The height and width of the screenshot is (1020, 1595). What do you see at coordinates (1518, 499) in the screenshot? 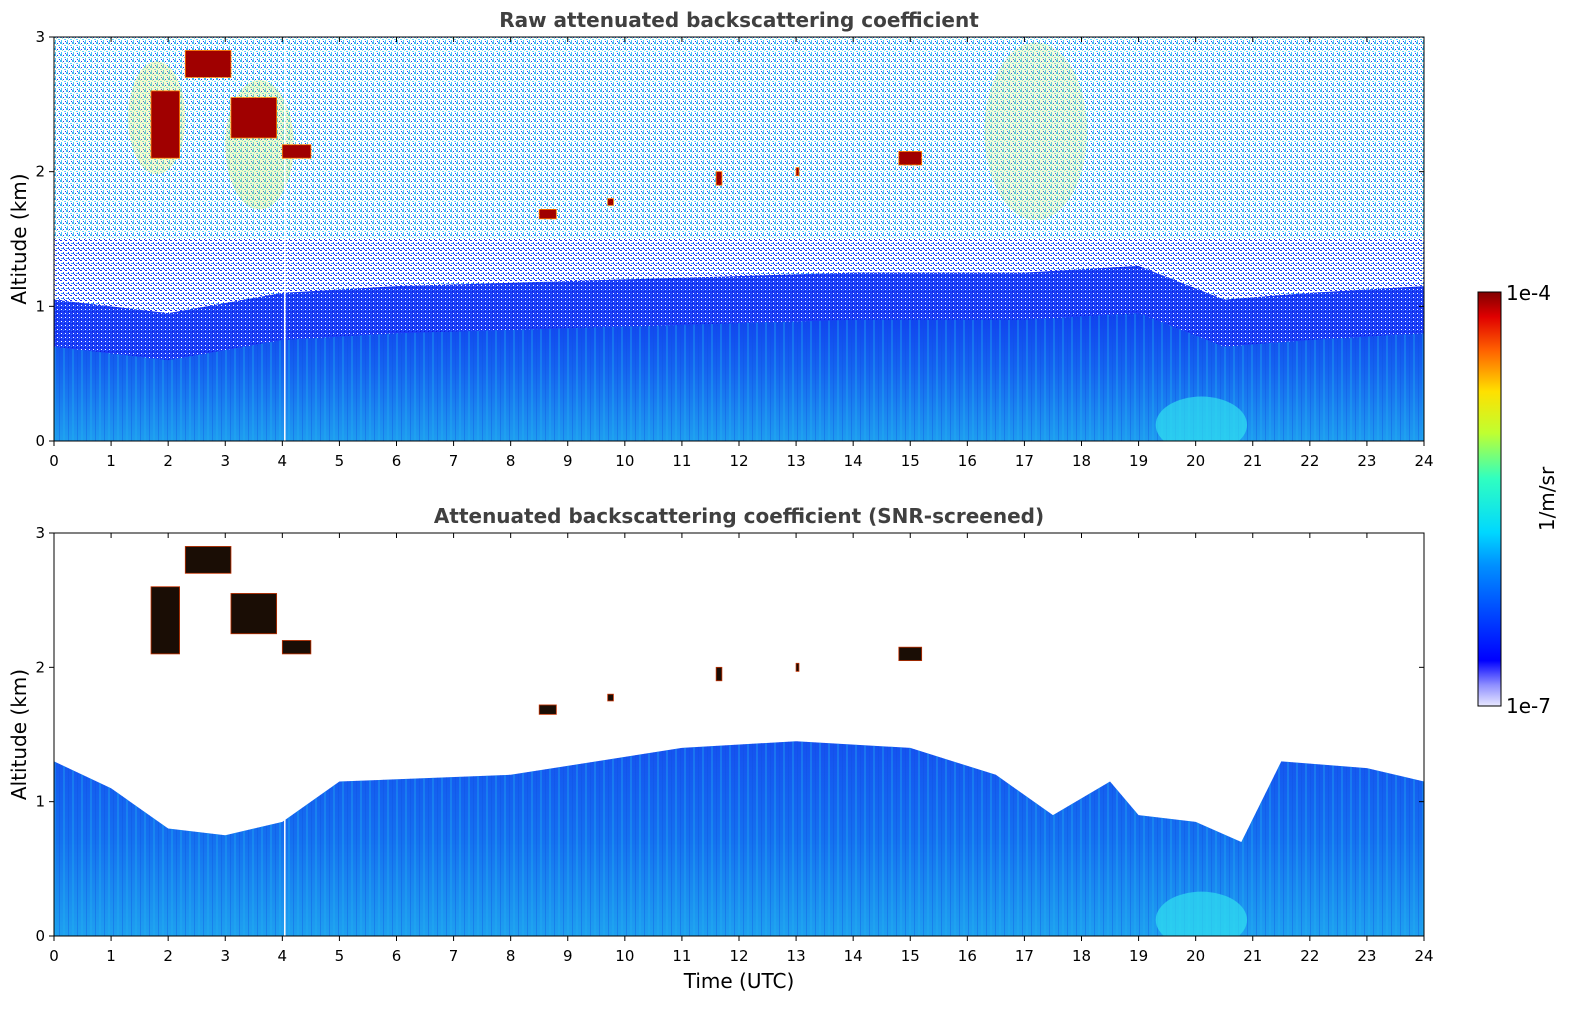
I see `colorbar: 1e-4 1e-7 1/m/sr` at bounding box center [1518, 499].